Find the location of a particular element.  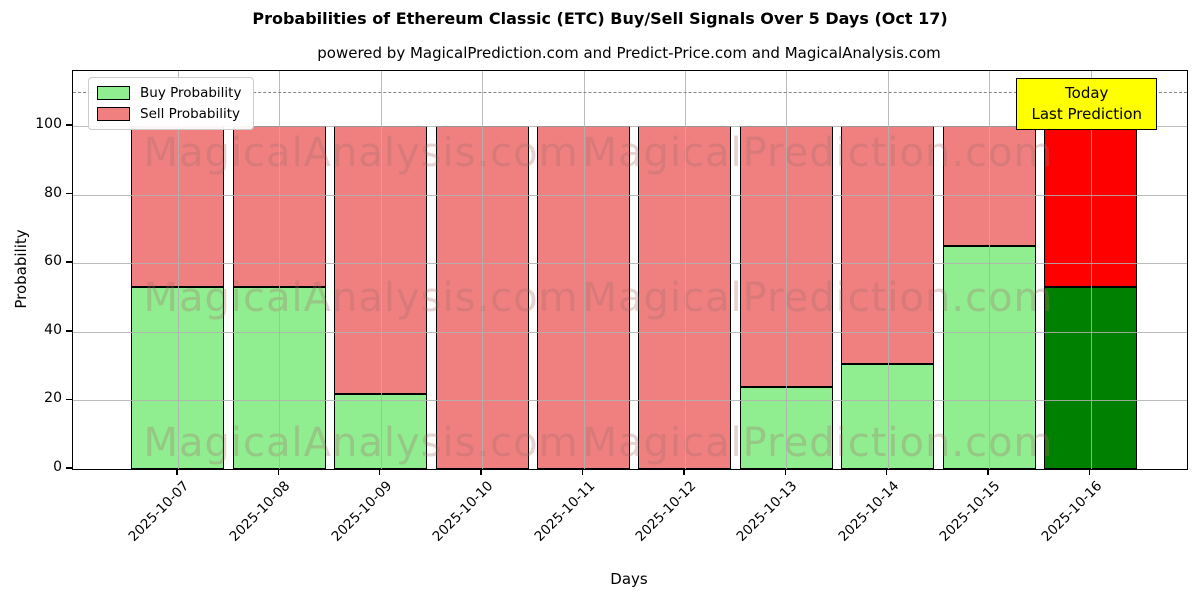

today-annotation-line2: Last Prediction is located at coordinates (1086, 114).